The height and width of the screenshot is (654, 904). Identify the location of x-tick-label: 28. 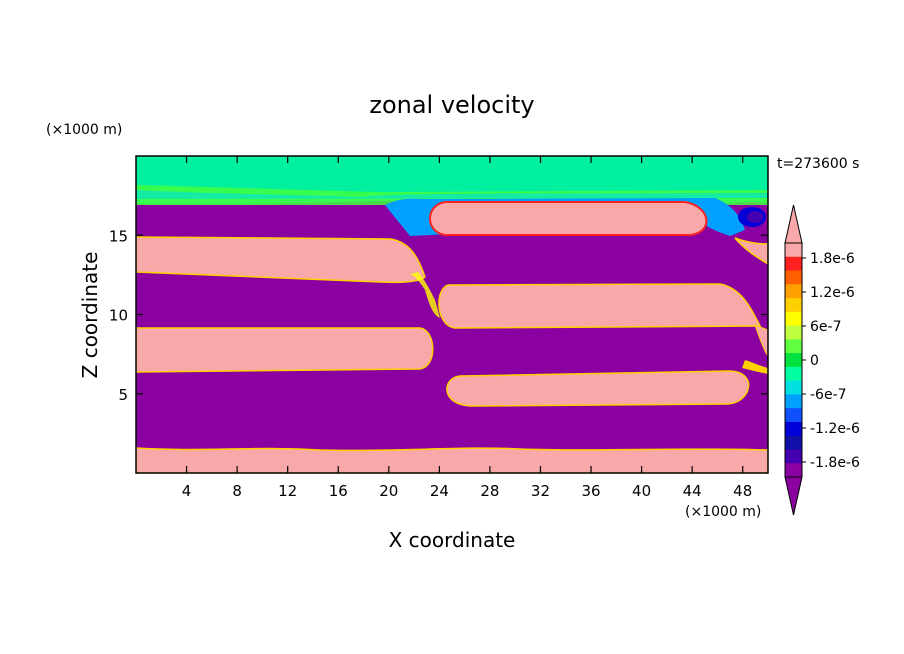
(489, 491).